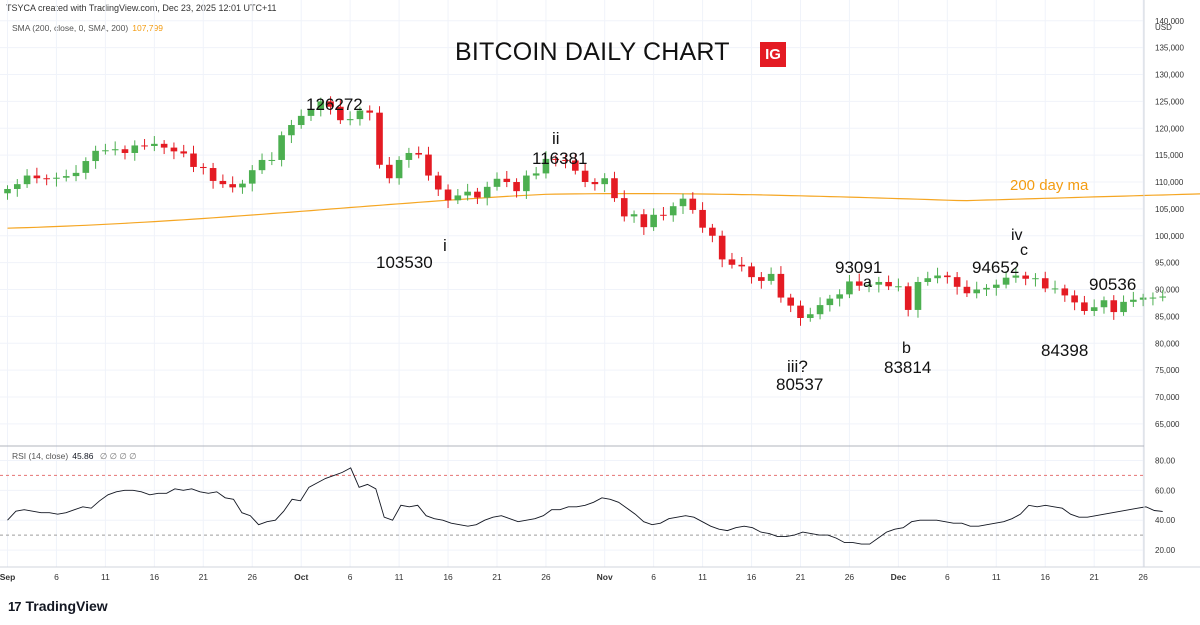  What do you see at coordinates (87, 28) in the screenshot?
I see `sma-legend: SMA (200, close, 0, SMA, 200) 107,799` at bounding box center [87, 28].